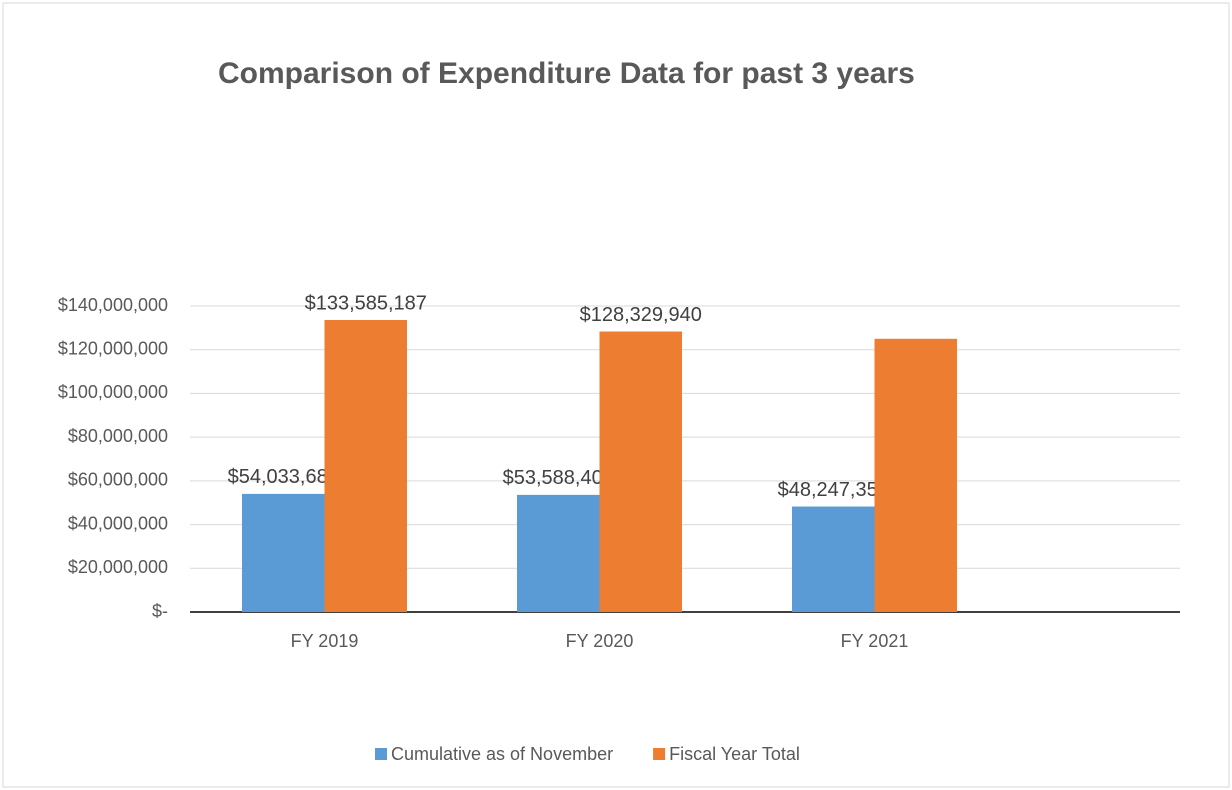 The width and height of the screenshot is (1232, 790). What do you see at coordinates (502, 754) in the screenshot?
I see `legend-label: Cumulative as of November` at bounding box center [502, 754].